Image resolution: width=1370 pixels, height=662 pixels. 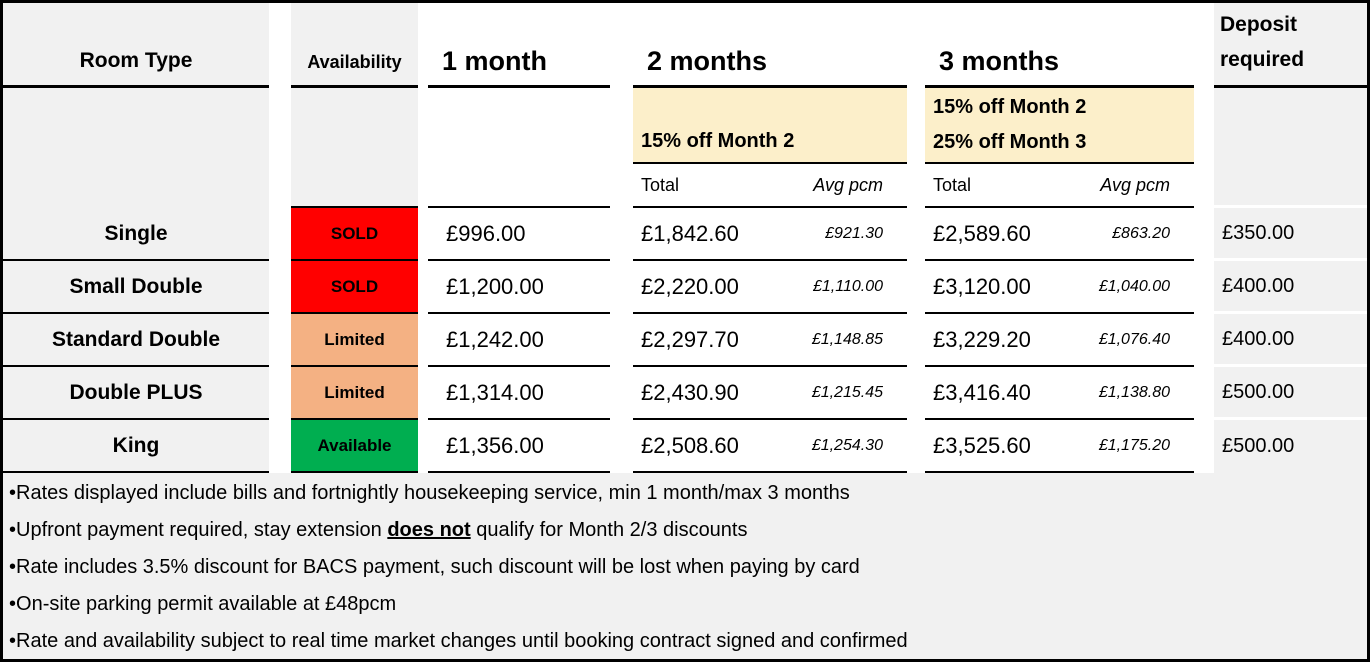 I want to click on price-2-months-avg: £1,110.00, so click(x=849, y=287).